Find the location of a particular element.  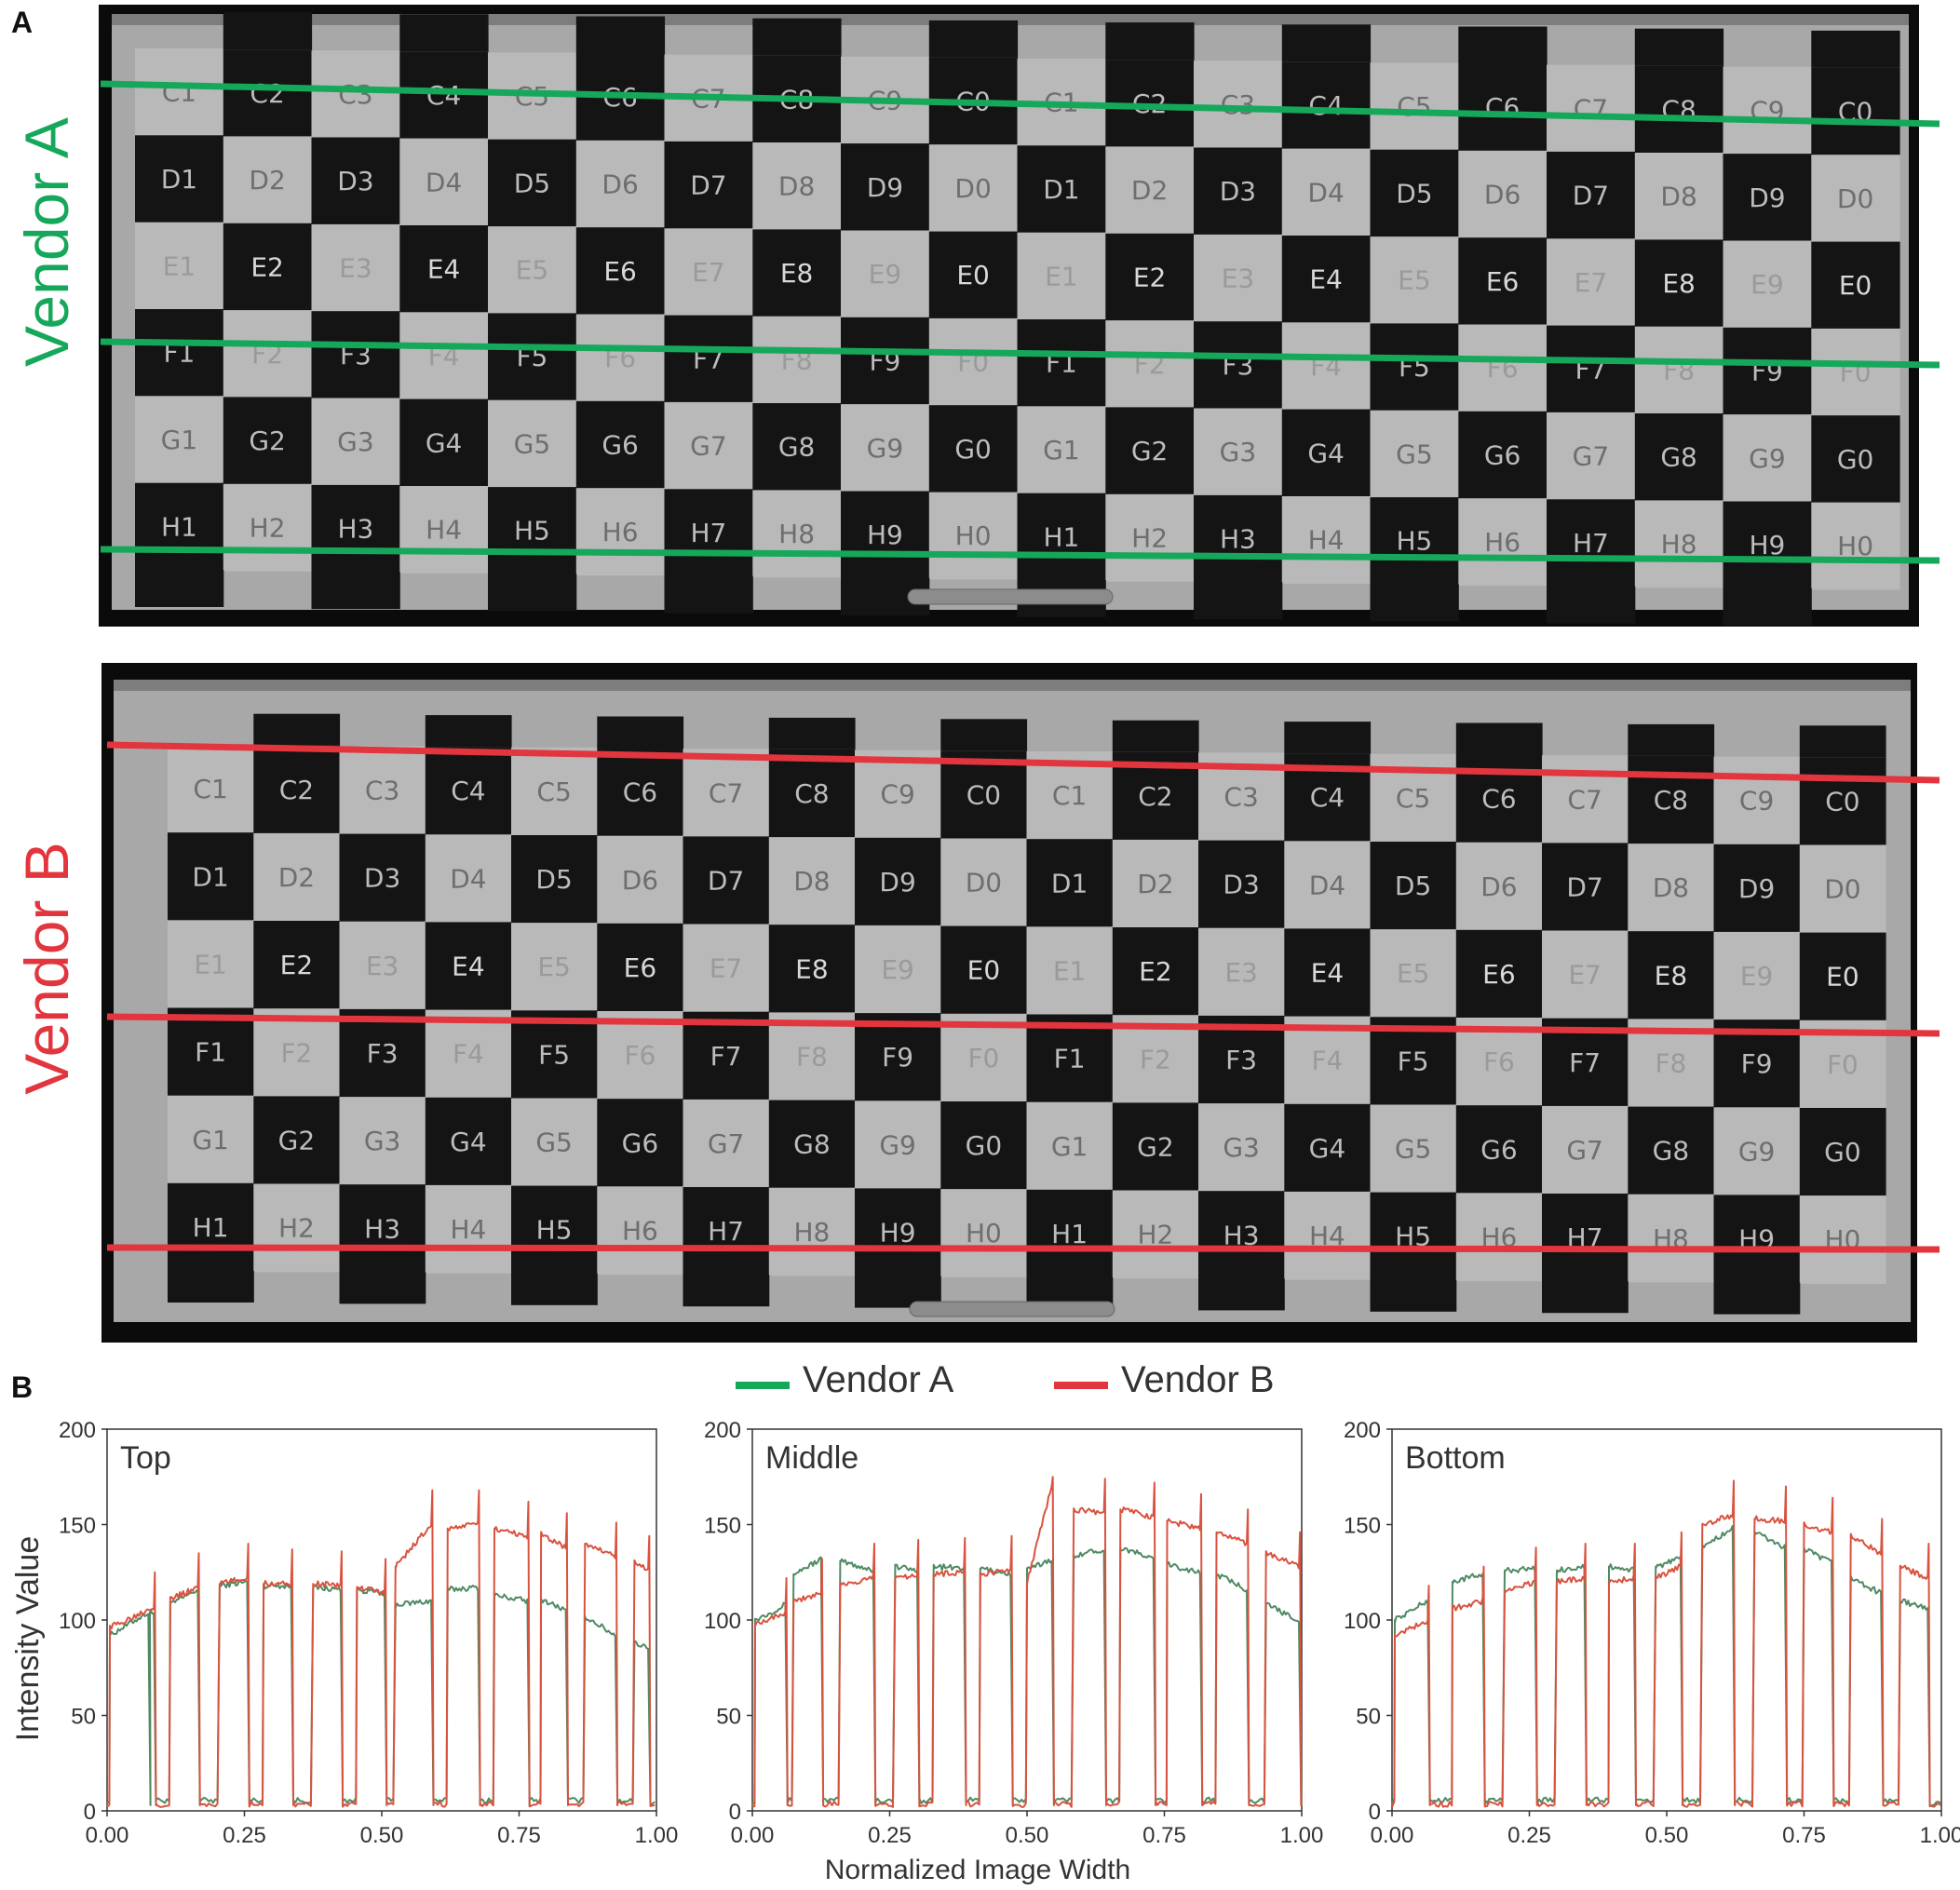

square-label: D8 is located at coordinates (1671, 888).